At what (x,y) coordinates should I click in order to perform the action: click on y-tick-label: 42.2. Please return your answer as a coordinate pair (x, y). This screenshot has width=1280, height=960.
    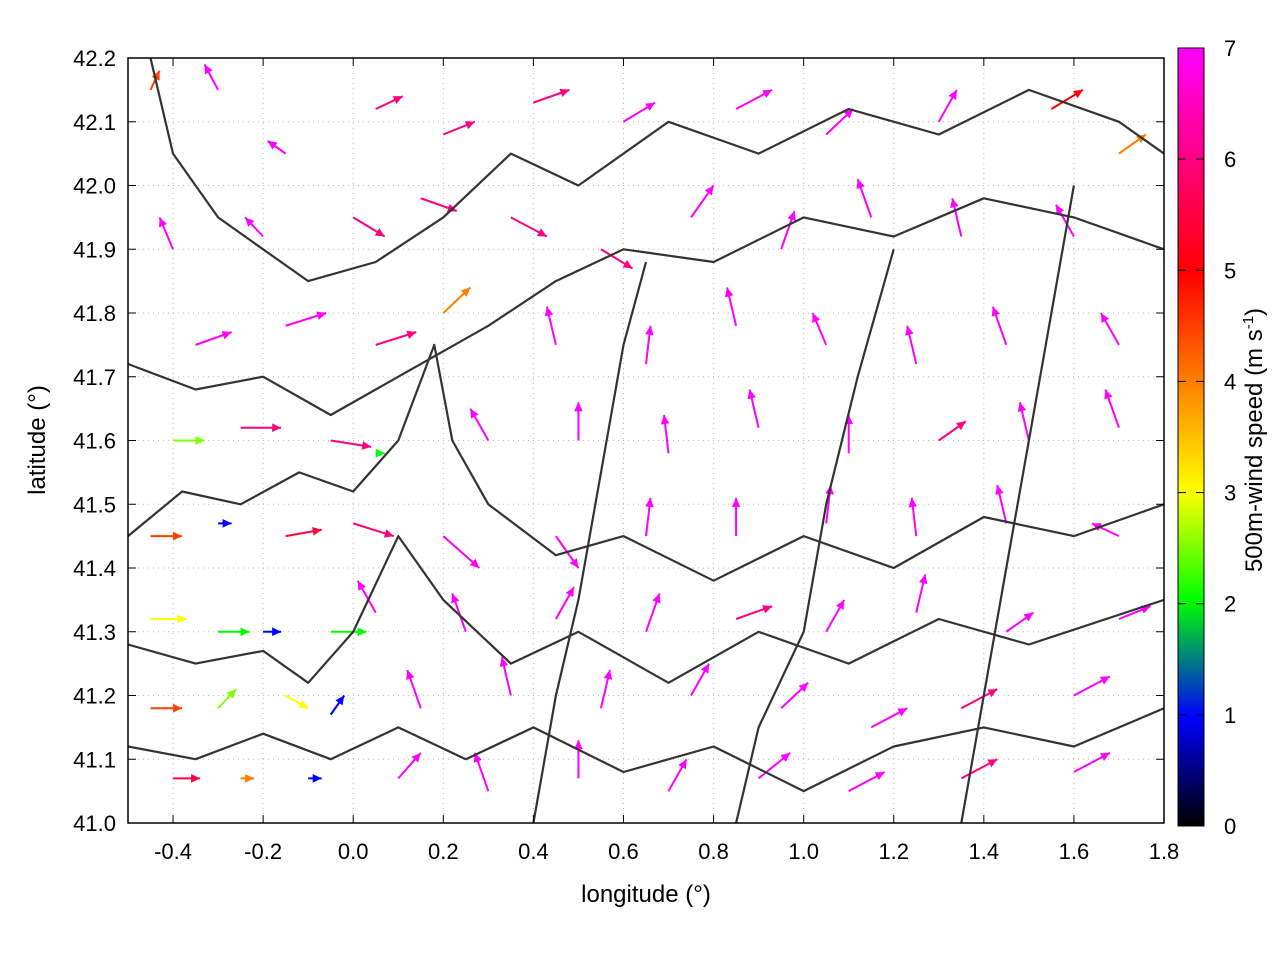
    Looking at the image, I should click on (94, 58).